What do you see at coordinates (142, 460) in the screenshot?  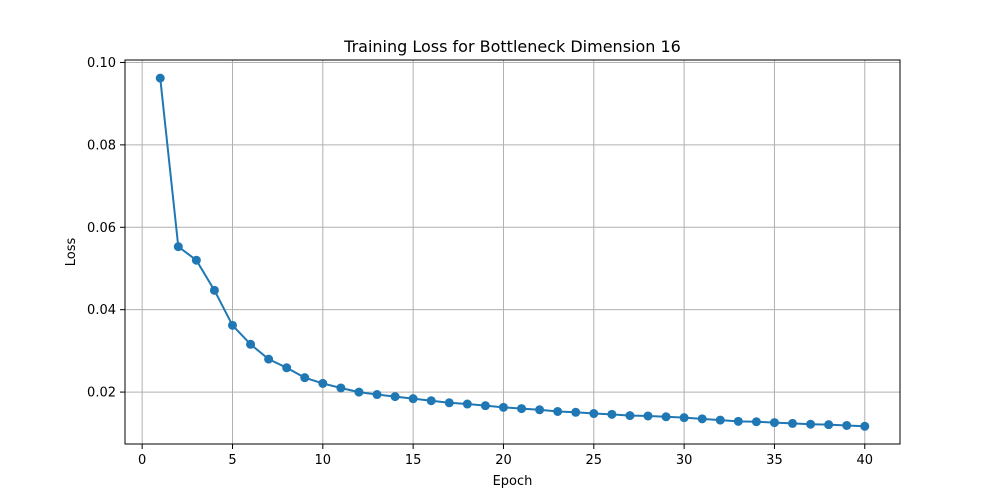 I see `x-tick-label: 0` at bounding box center [142, 460].